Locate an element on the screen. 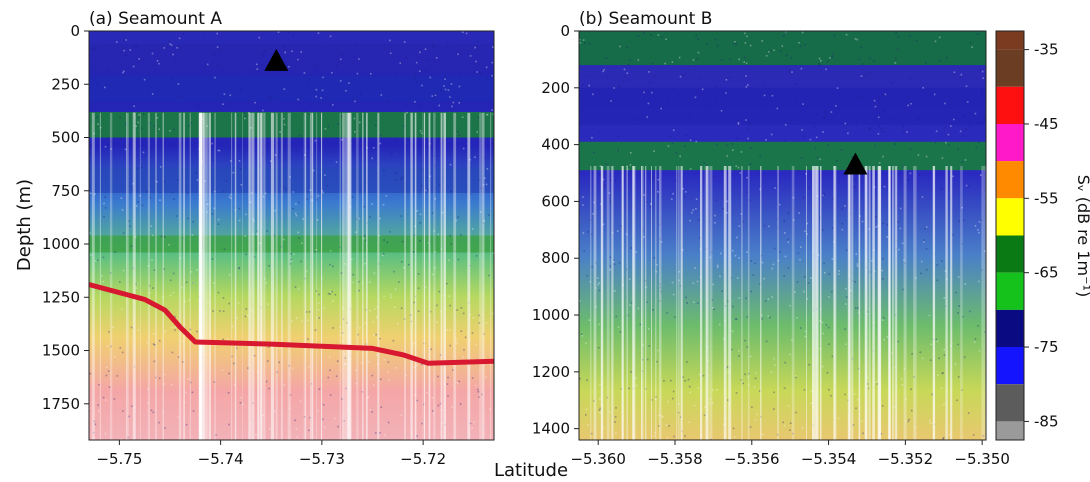 The height and width of the screenshot is (482, 1090). x-tick-label: −5.352 is located at coordinates (906, 459).